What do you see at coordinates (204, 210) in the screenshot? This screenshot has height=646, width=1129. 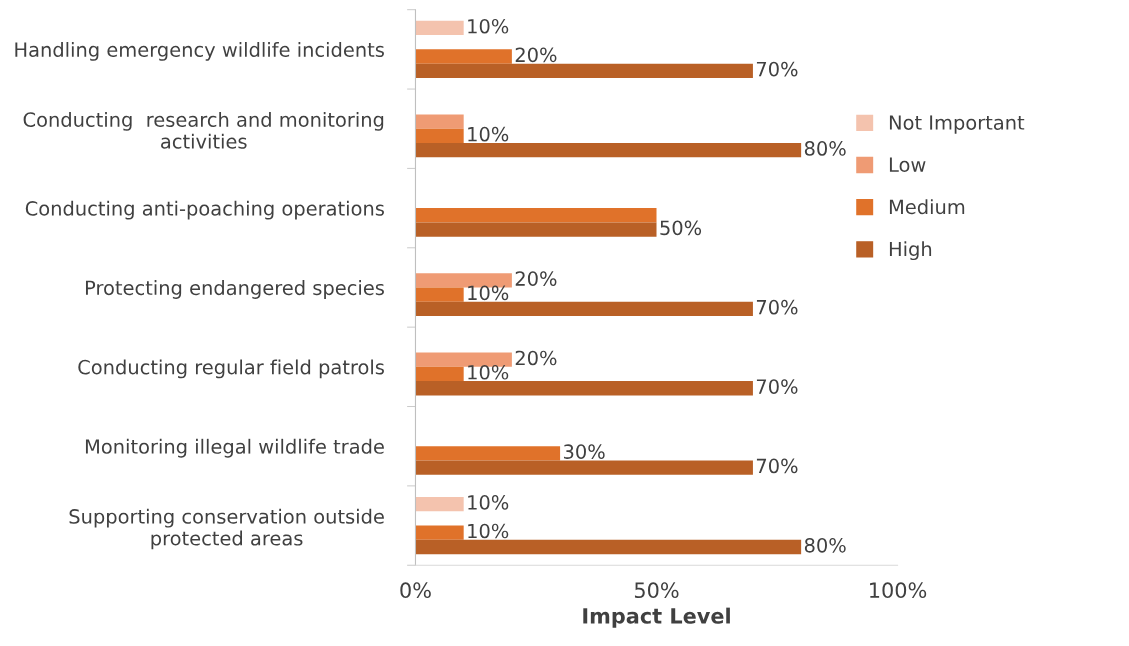 I see `y-tick-label: Conducting anti-poaching operations` at bounding box center [204, 210].